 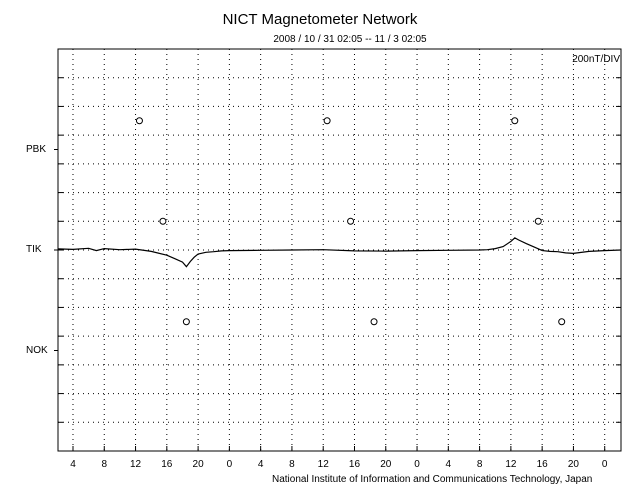 What do you see at coordinates (350, 39) in the screenshot?
I see `date-range: 2008 / 10 / 31 02:05 -- 11 / 3 02:05` at bounding box center [350, 39].